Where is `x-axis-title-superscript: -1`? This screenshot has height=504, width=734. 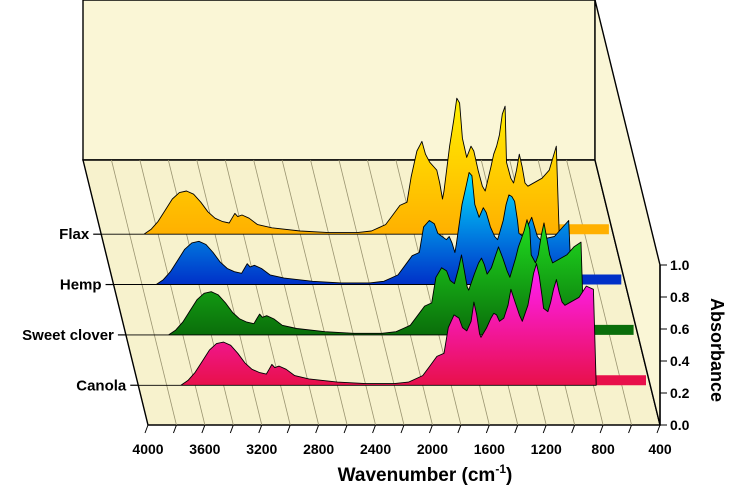
x-axis-title-superscript: -1 is located at coordinates (500, 469).